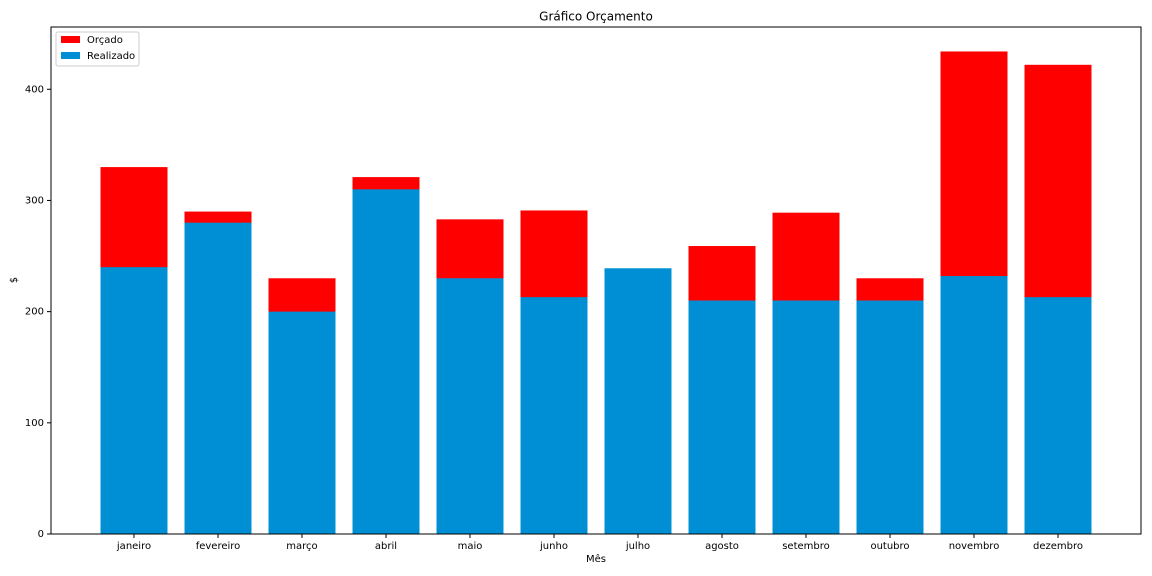 This screenshot has height=576, width=1152. Describe the element at coordinates (596, 559) in the screenshot. I see `x-axis-label: Mês` at that location.